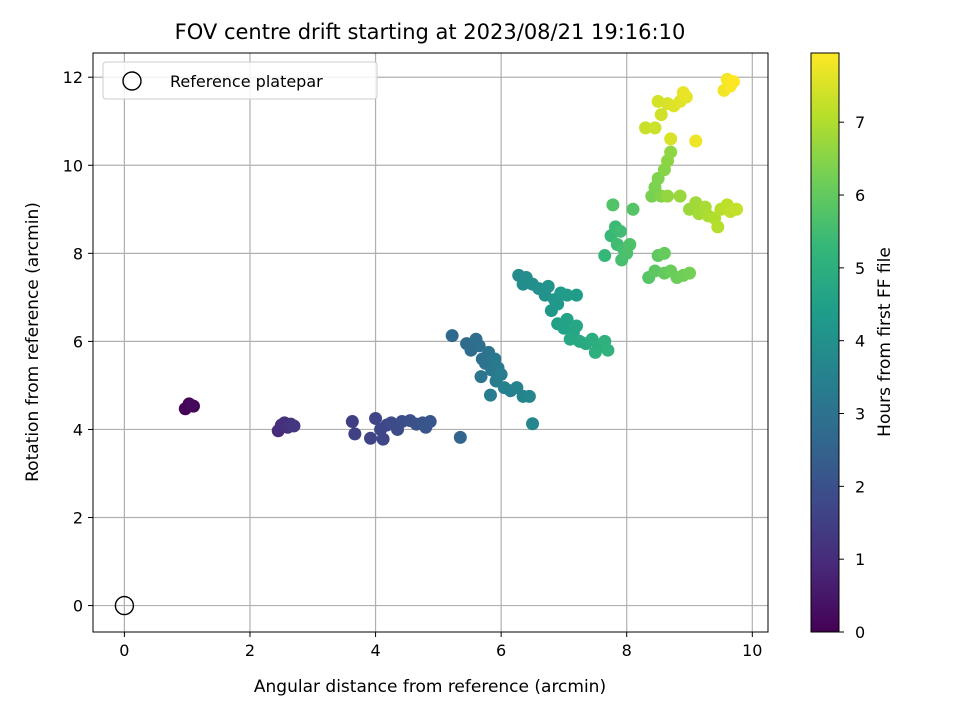 The image size is (960, 720). I want to click on reference-platepar-marker, so click(124, 605).